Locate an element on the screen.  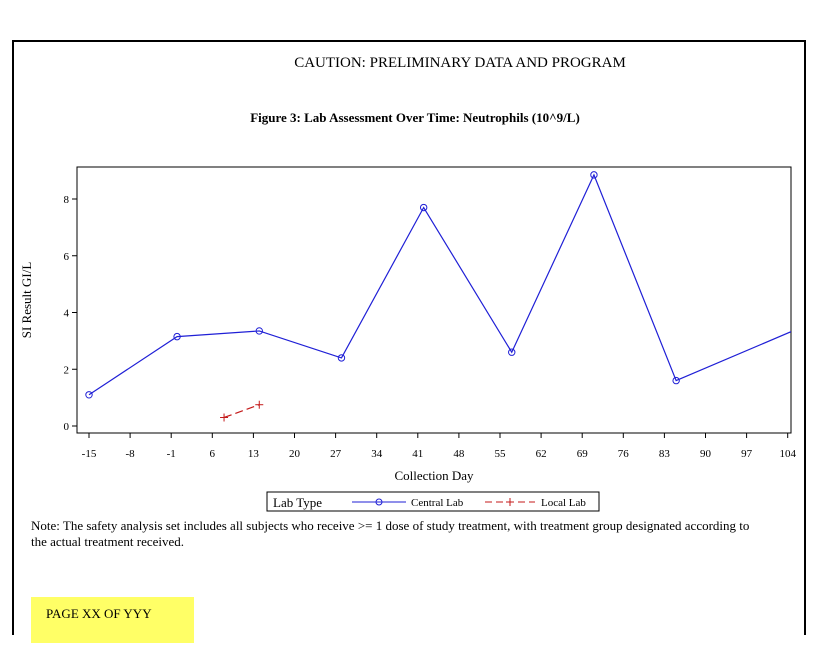
x-tick-label: 69 is located at coordinates (583, 454).